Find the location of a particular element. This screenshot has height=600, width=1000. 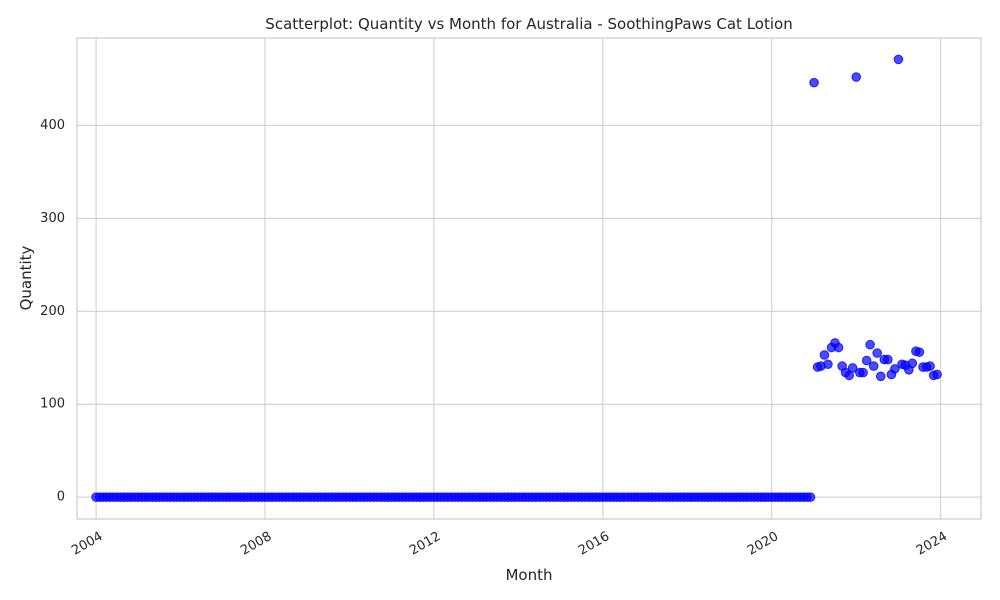

x-tick-label: 2012 is located at coordinates (425, 544).